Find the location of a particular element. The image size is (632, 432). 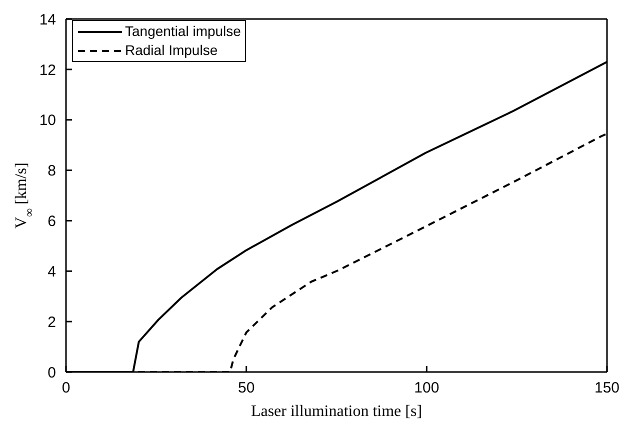

y-tick-label: 12 is located at coordinates (47, 70).